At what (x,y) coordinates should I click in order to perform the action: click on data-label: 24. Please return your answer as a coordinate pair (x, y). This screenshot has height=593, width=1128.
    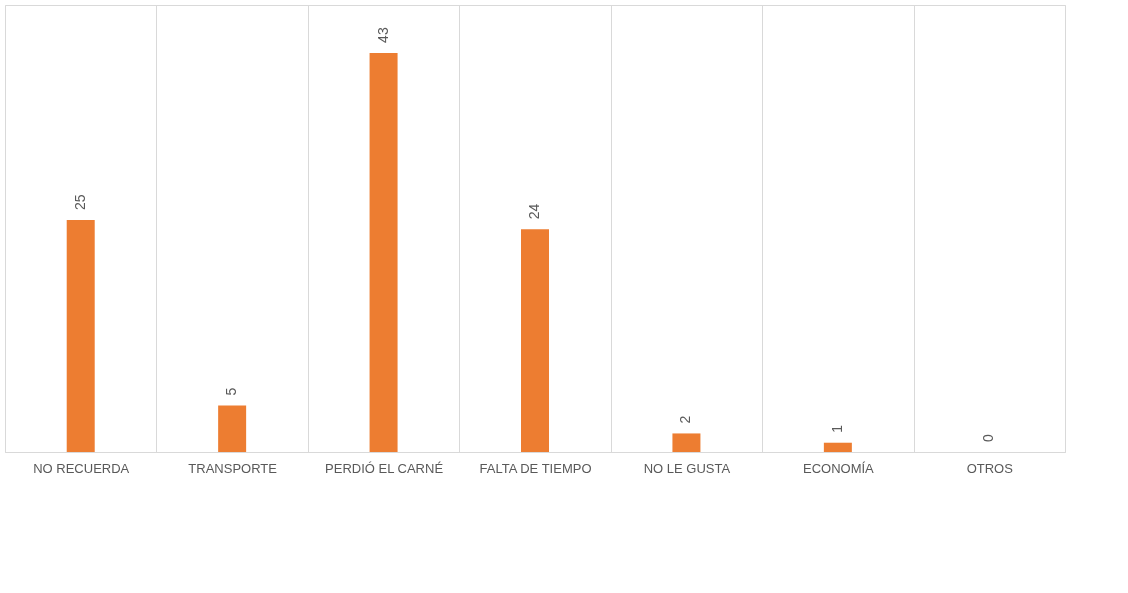
    Looking at the image, I should click on (534, 211).